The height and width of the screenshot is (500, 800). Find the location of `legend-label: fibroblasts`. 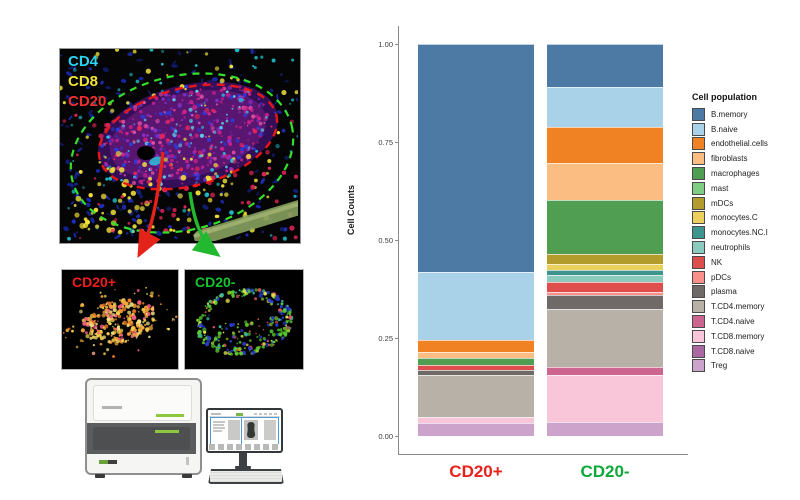

legend-label: fibroblasts is located at coordinates (729, 159).